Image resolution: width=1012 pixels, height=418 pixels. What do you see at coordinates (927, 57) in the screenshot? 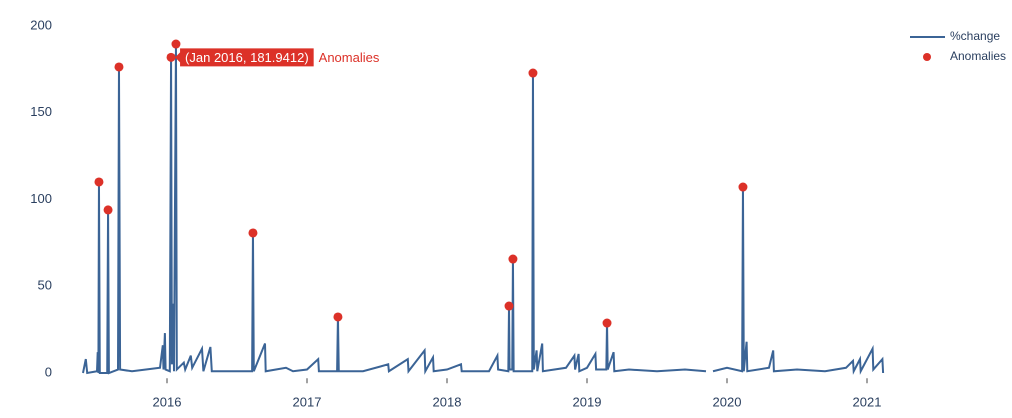
I see `legend-swatch` at bounding box center [927, 57].